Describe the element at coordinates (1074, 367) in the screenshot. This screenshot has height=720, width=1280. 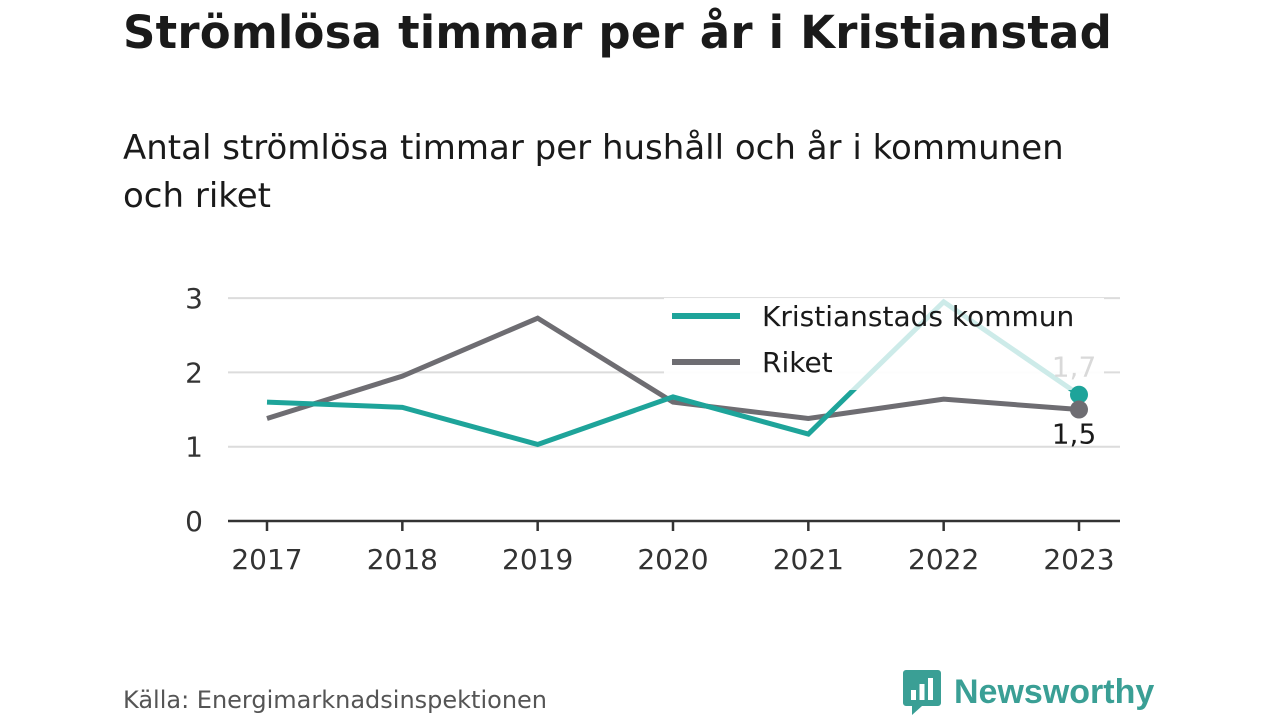
I see `series-end-label: 1,7` at that location.